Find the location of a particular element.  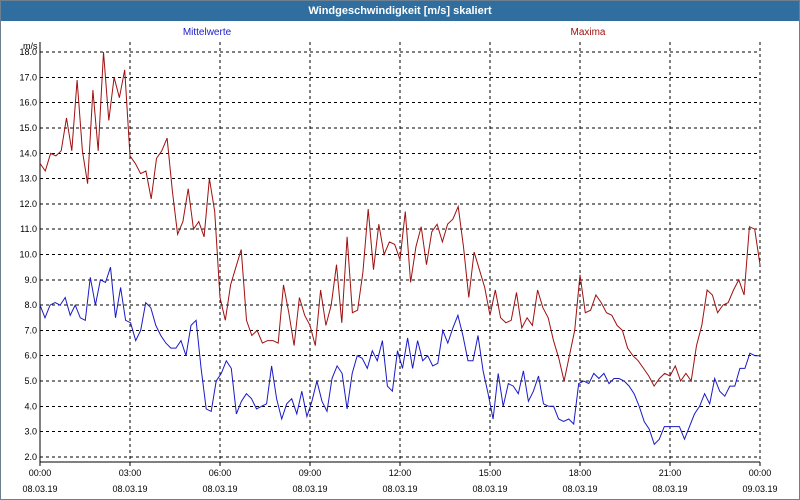

x-tick-time: 12:00 is located at coordinates (400, 473).